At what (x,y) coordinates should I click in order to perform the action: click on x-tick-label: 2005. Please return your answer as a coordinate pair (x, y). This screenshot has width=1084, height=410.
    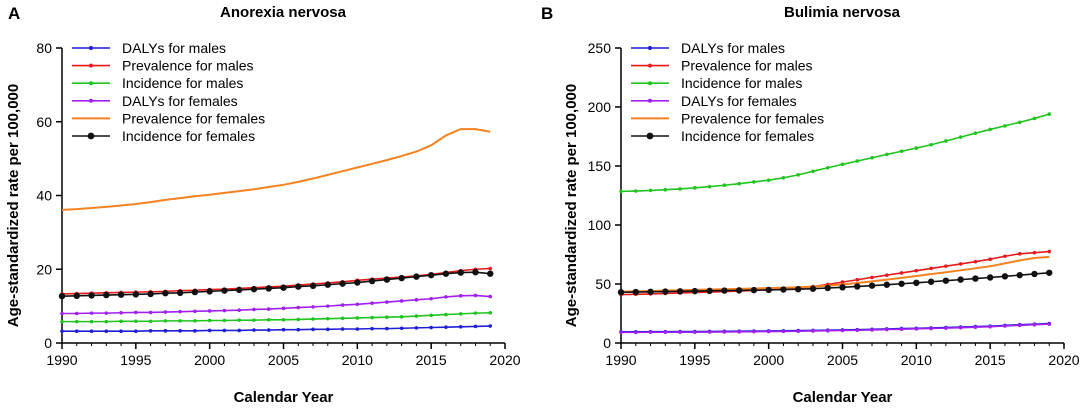
    Looking at the image, I should click on (842, 360).